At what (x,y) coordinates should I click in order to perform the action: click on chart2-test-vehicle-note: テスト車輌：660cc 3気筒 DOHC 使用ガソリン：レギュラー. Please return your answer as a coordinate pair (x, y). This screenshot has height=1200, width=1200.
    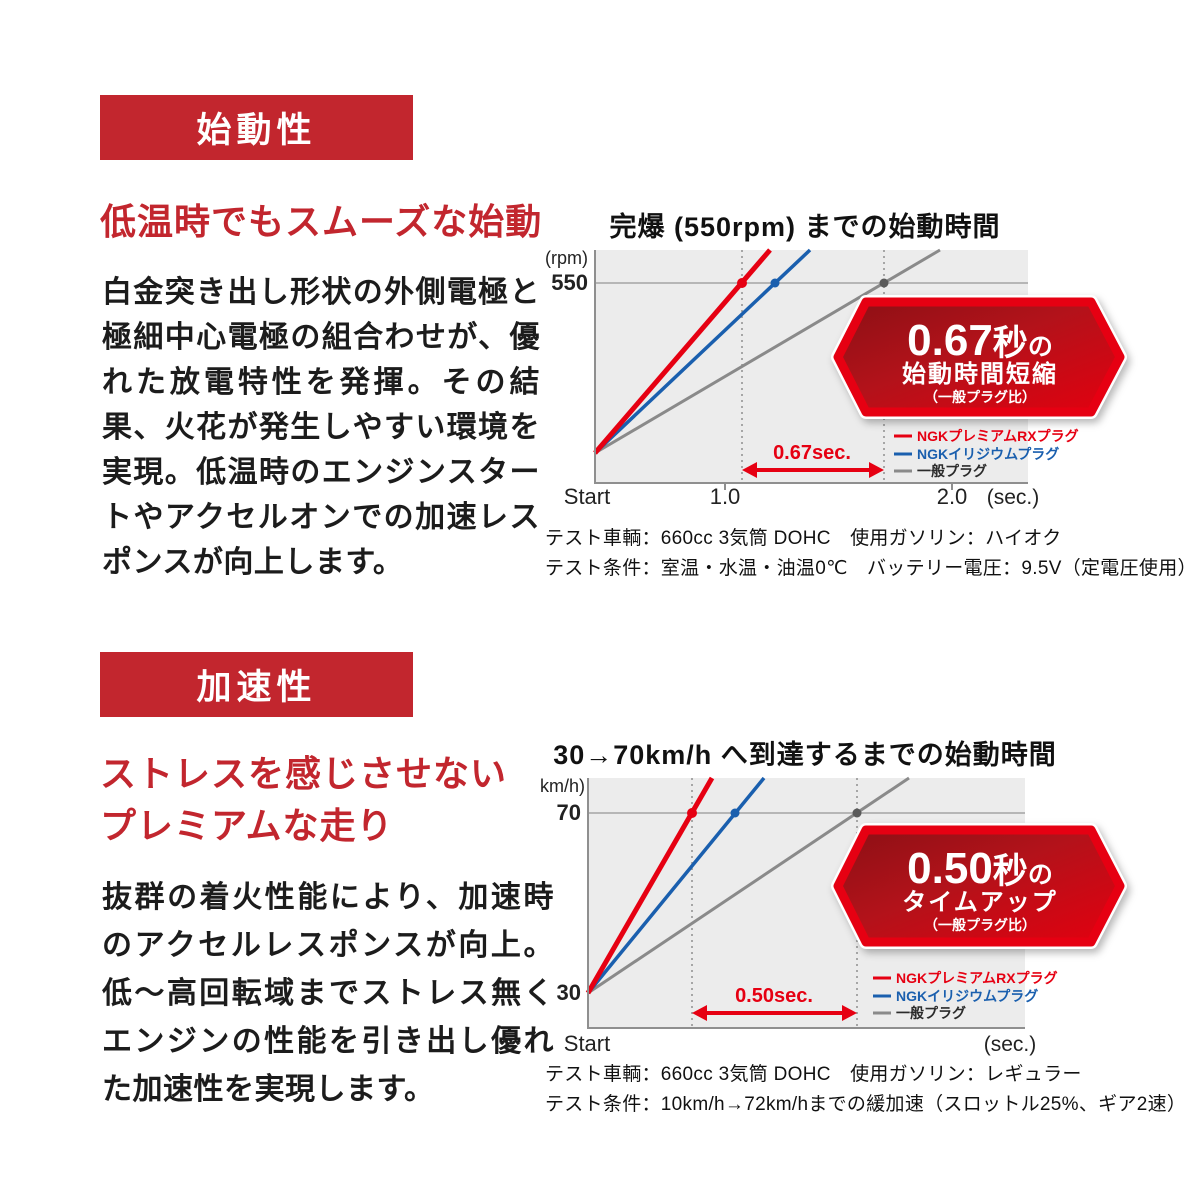
    Looking at the image, I should click on (813, 1074).